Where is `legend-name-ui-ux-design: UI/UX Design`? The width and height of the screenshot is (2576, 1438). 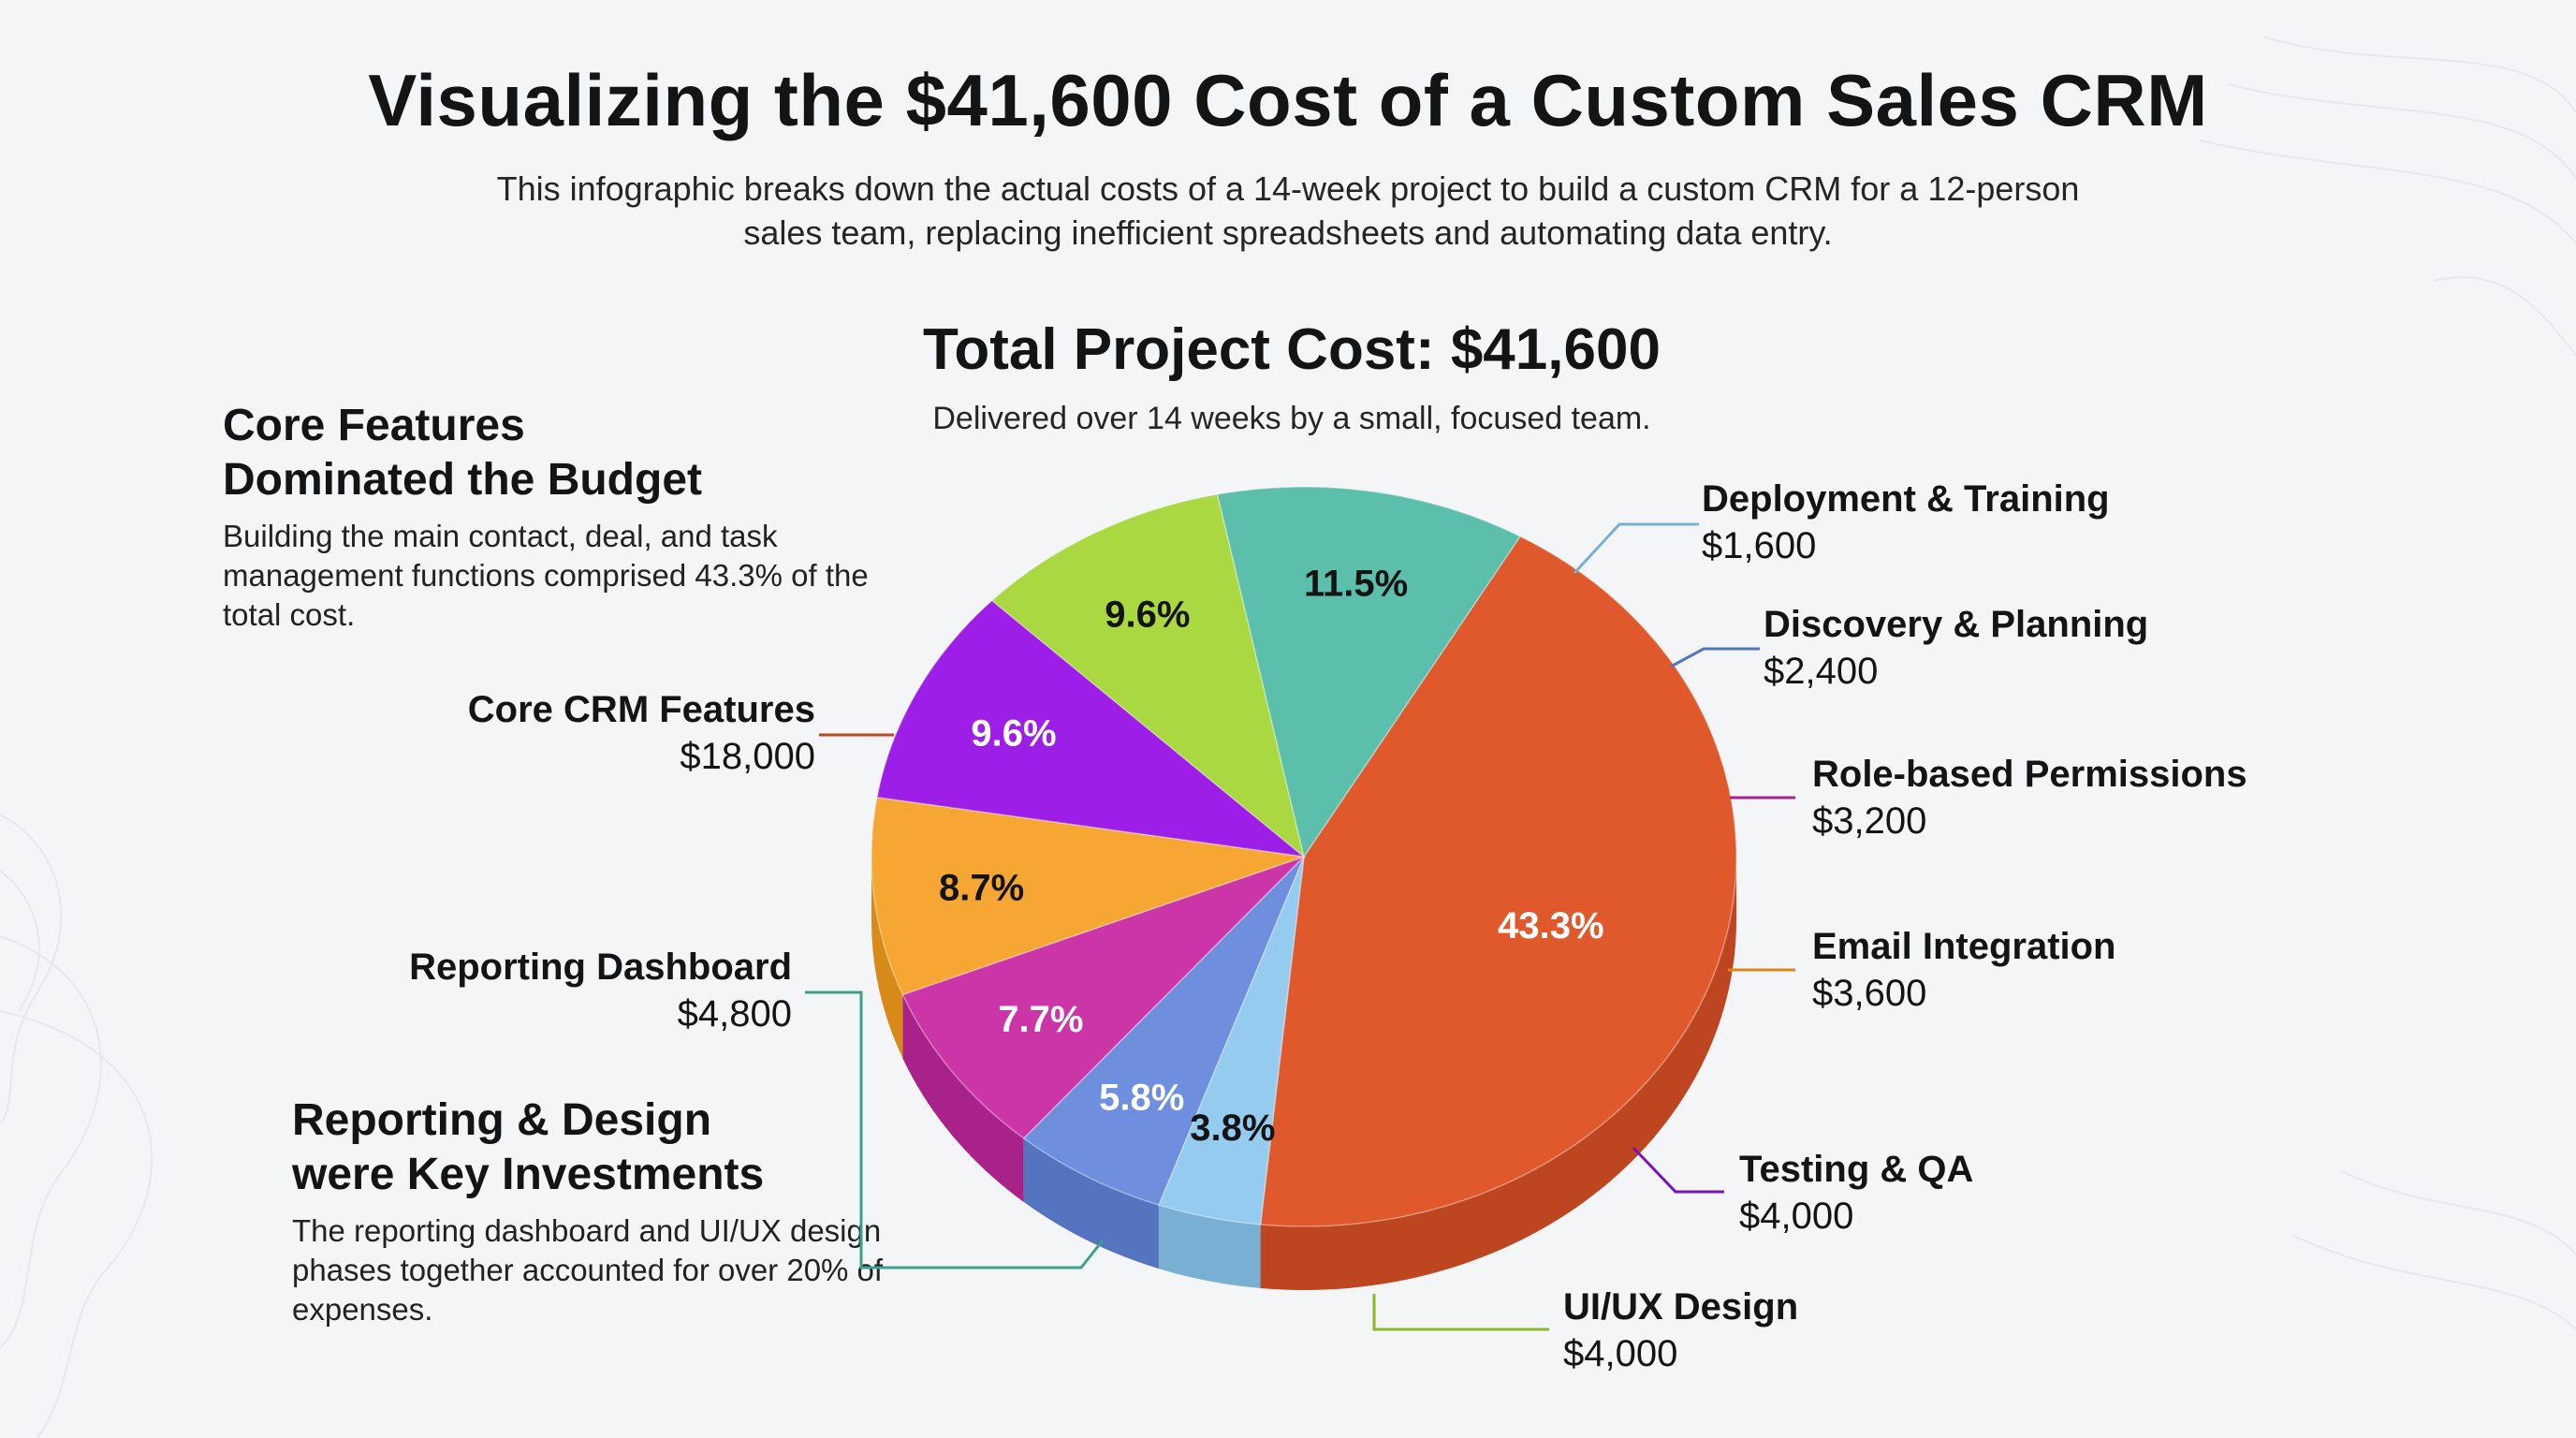 legend-name-ui-ux-design: UI/UX Design is located at coordinates (1680, 1307).